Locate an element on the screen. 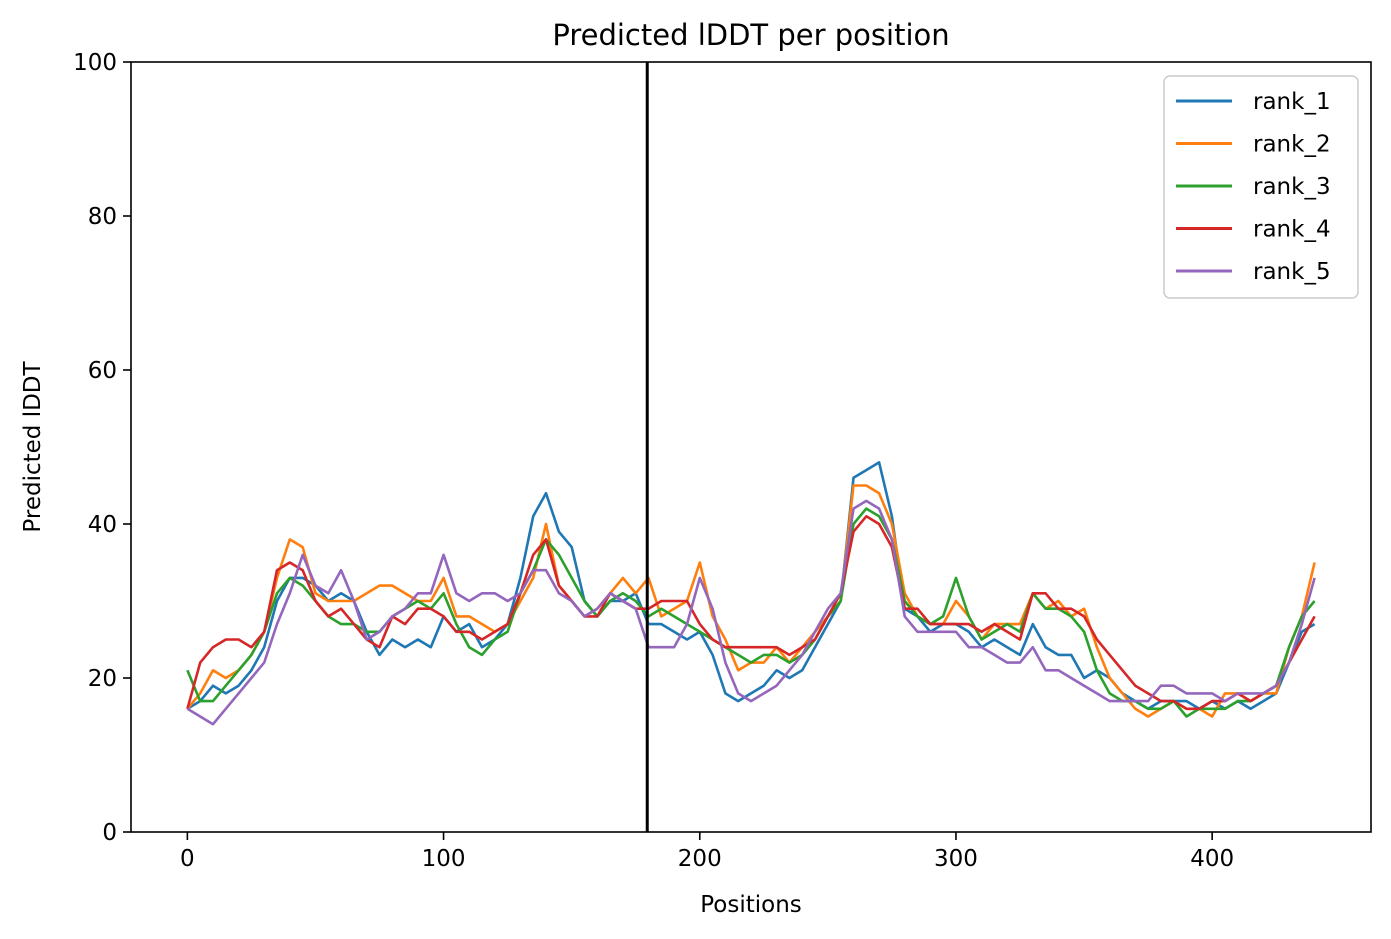 The image size is (1391, 939). y-tick-label: 0 is located at coordinates (109, 833).